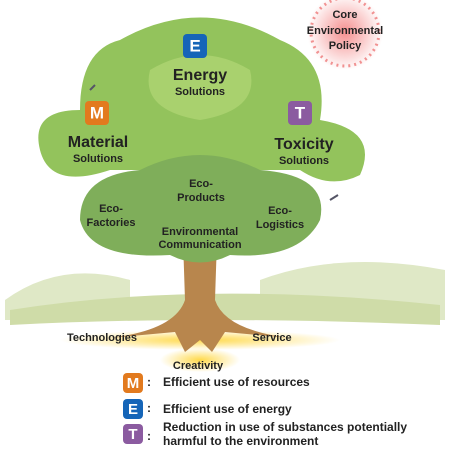 The height and width of the screenshot is (456, 451). What do you see at coordinates (98, 142) in the screenshot?
I see `title: Material` at bounding box center [98, 142].